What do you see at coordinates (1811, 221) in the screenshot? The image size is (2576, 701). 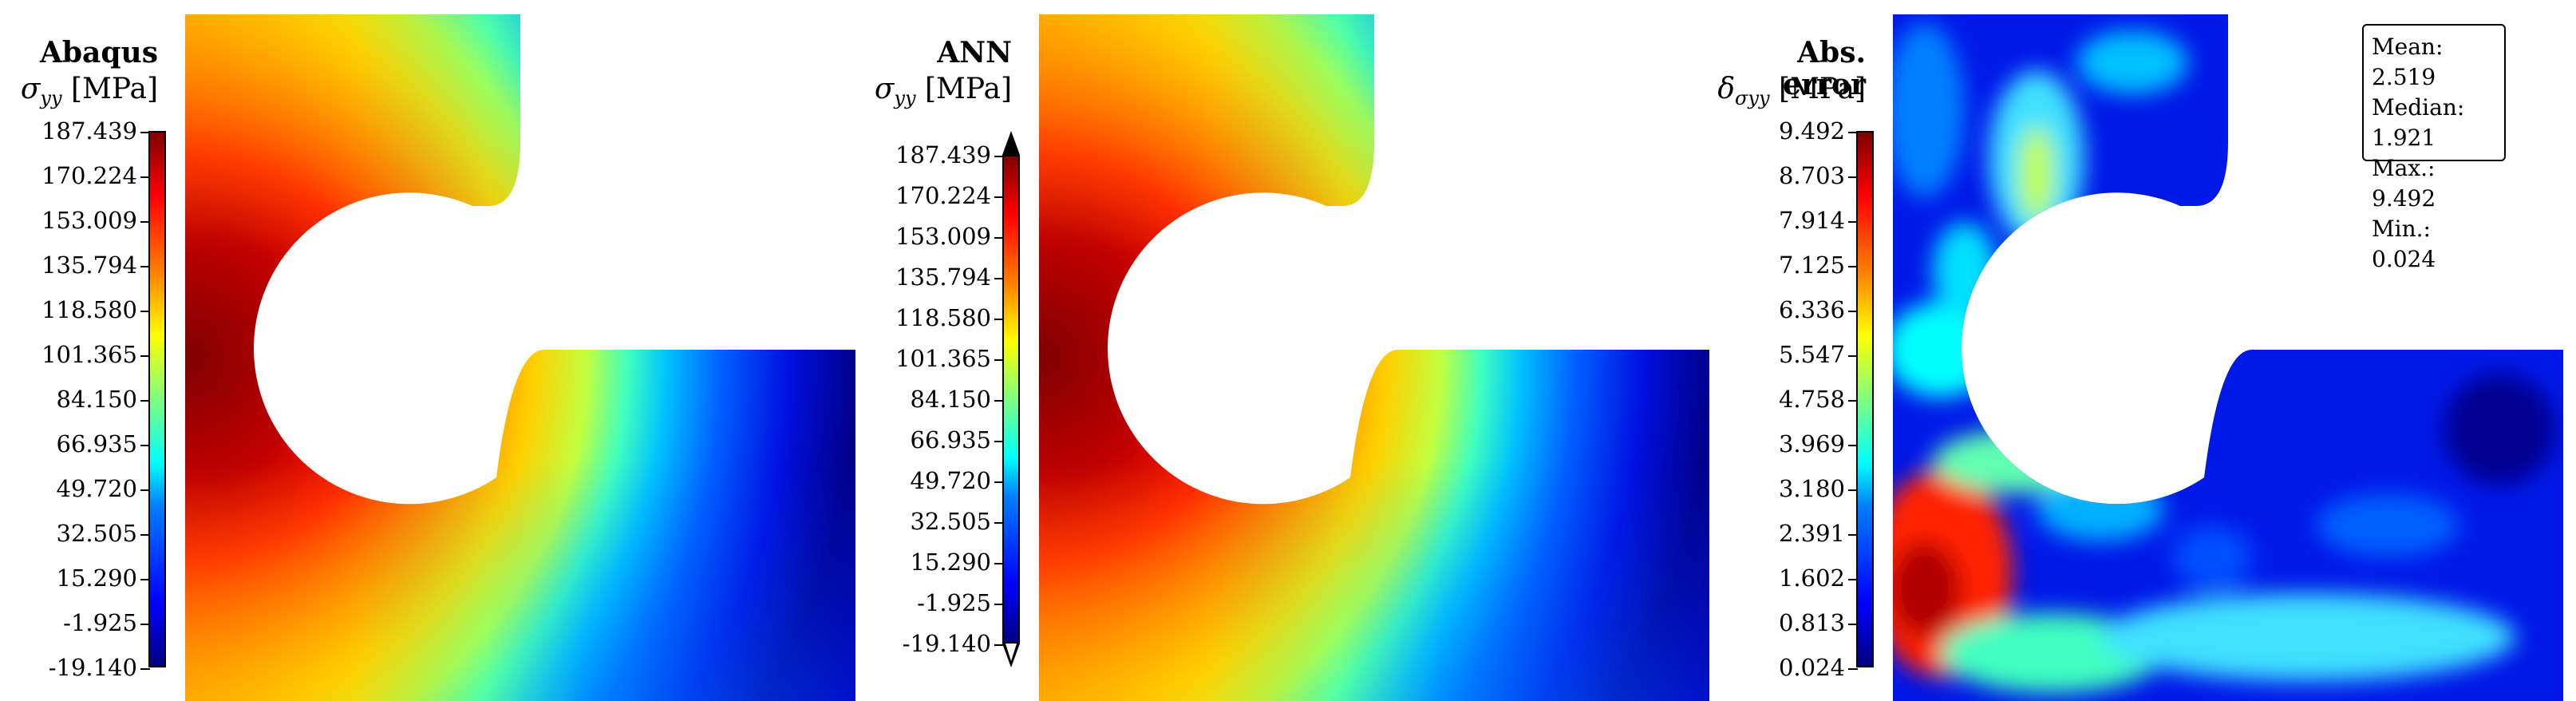 I see `colorbar-tick-label: 7.914` at bounding box center [1811, 221].